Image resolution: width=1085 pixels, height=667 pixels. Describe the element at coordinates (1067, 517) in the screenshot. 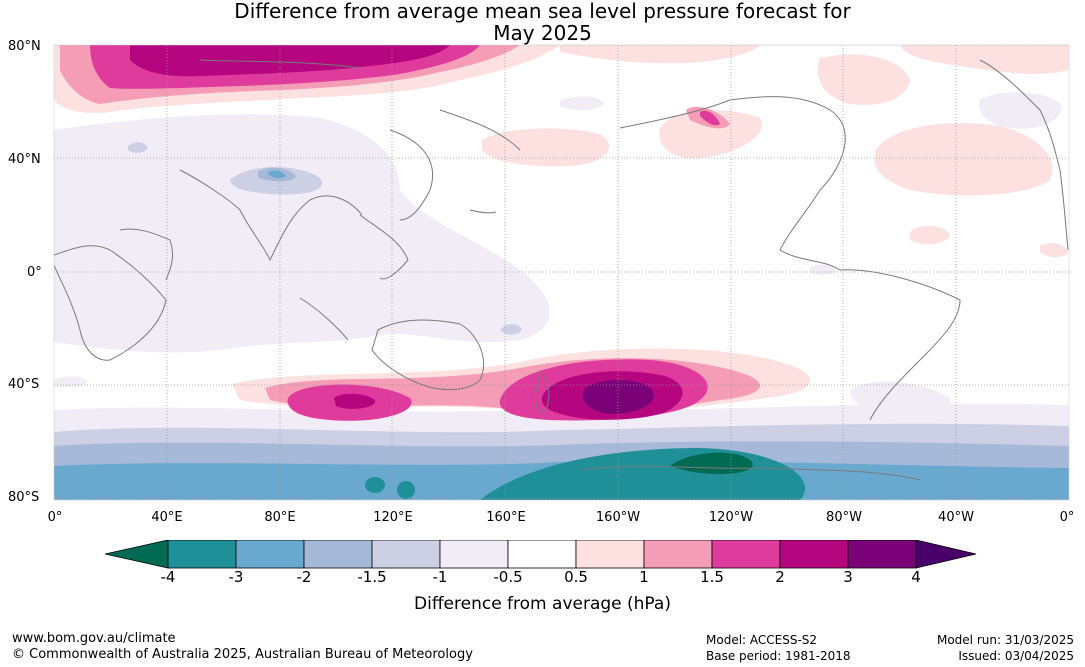

I see `lon-label-0-right: 0°` at that location.